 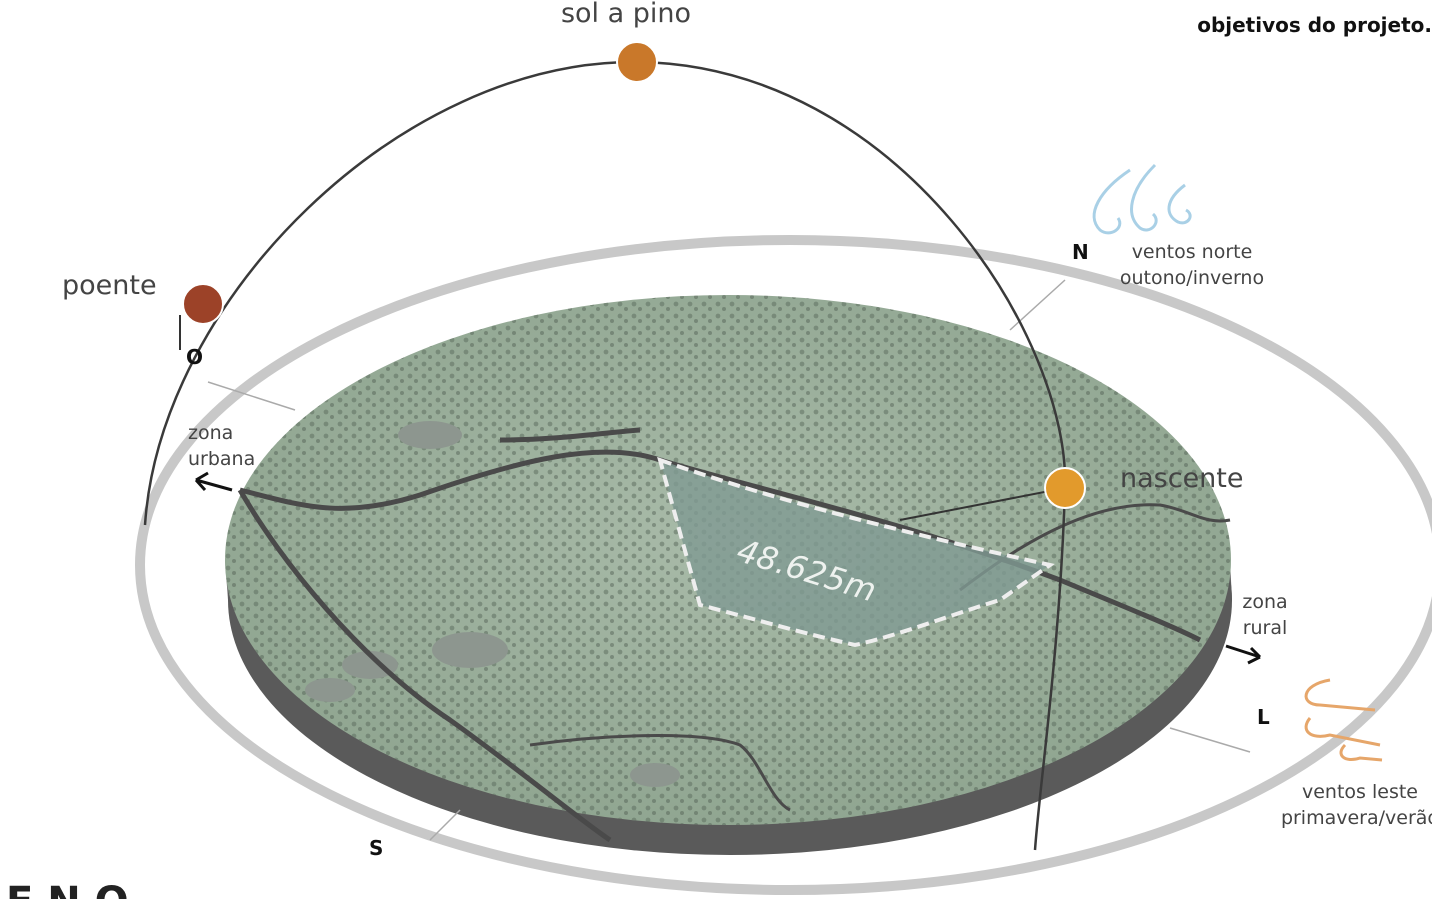 What do you see at coordinates (1263, 717) in the screenshot?
I see `east-label: L` at bounding box center [1263, 717].